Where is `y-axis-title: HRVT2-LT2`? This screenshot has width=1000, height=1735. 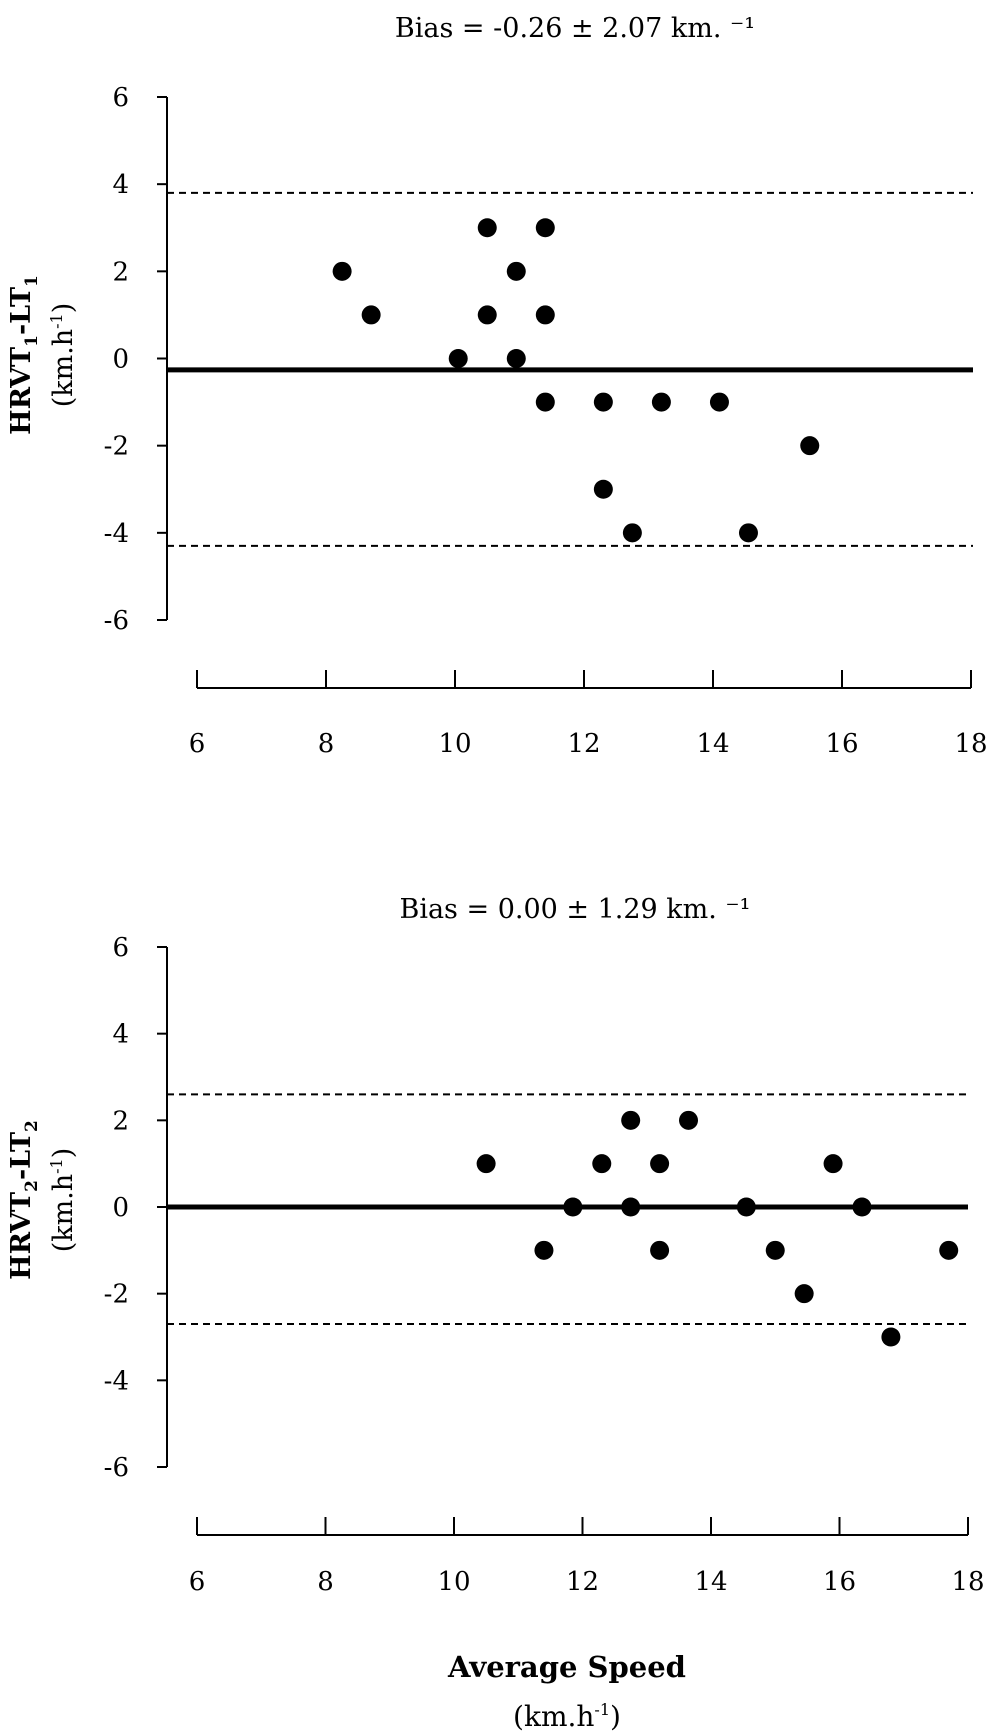 y-axis-title: HRVT2-LT2 is located at coordinates (24, 1200).